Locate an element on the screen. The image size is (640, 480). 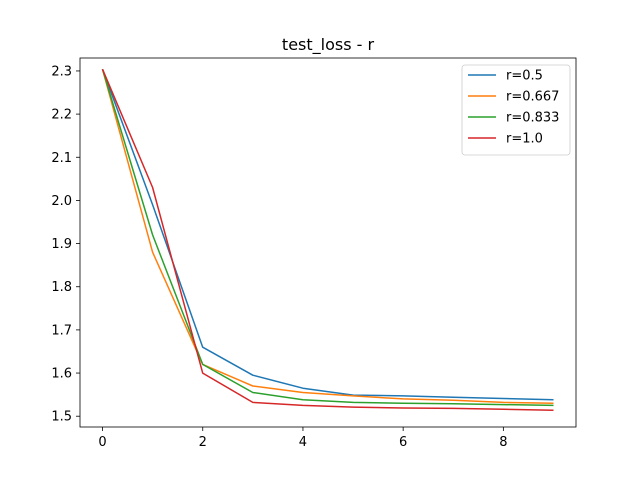
y-tick-label: 1.7 is located at coordinates (61, 330).